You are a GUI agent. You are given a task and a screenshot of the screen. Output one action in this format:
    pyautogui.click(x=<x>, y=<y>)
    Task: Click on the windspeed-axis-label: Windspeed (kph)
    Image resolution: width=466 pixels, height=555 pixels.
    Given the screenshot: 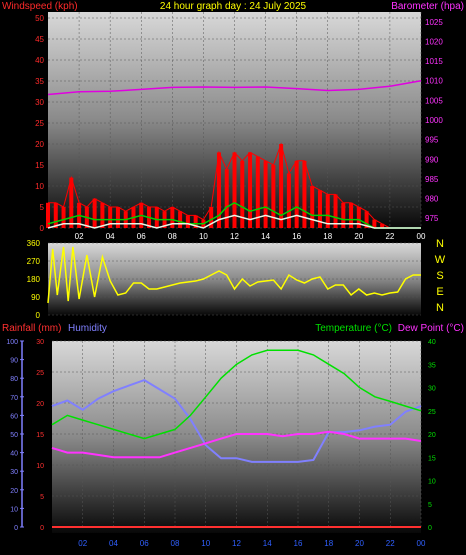 What is the action you would take?
    pyautogui.click(x=40, y=6)
    